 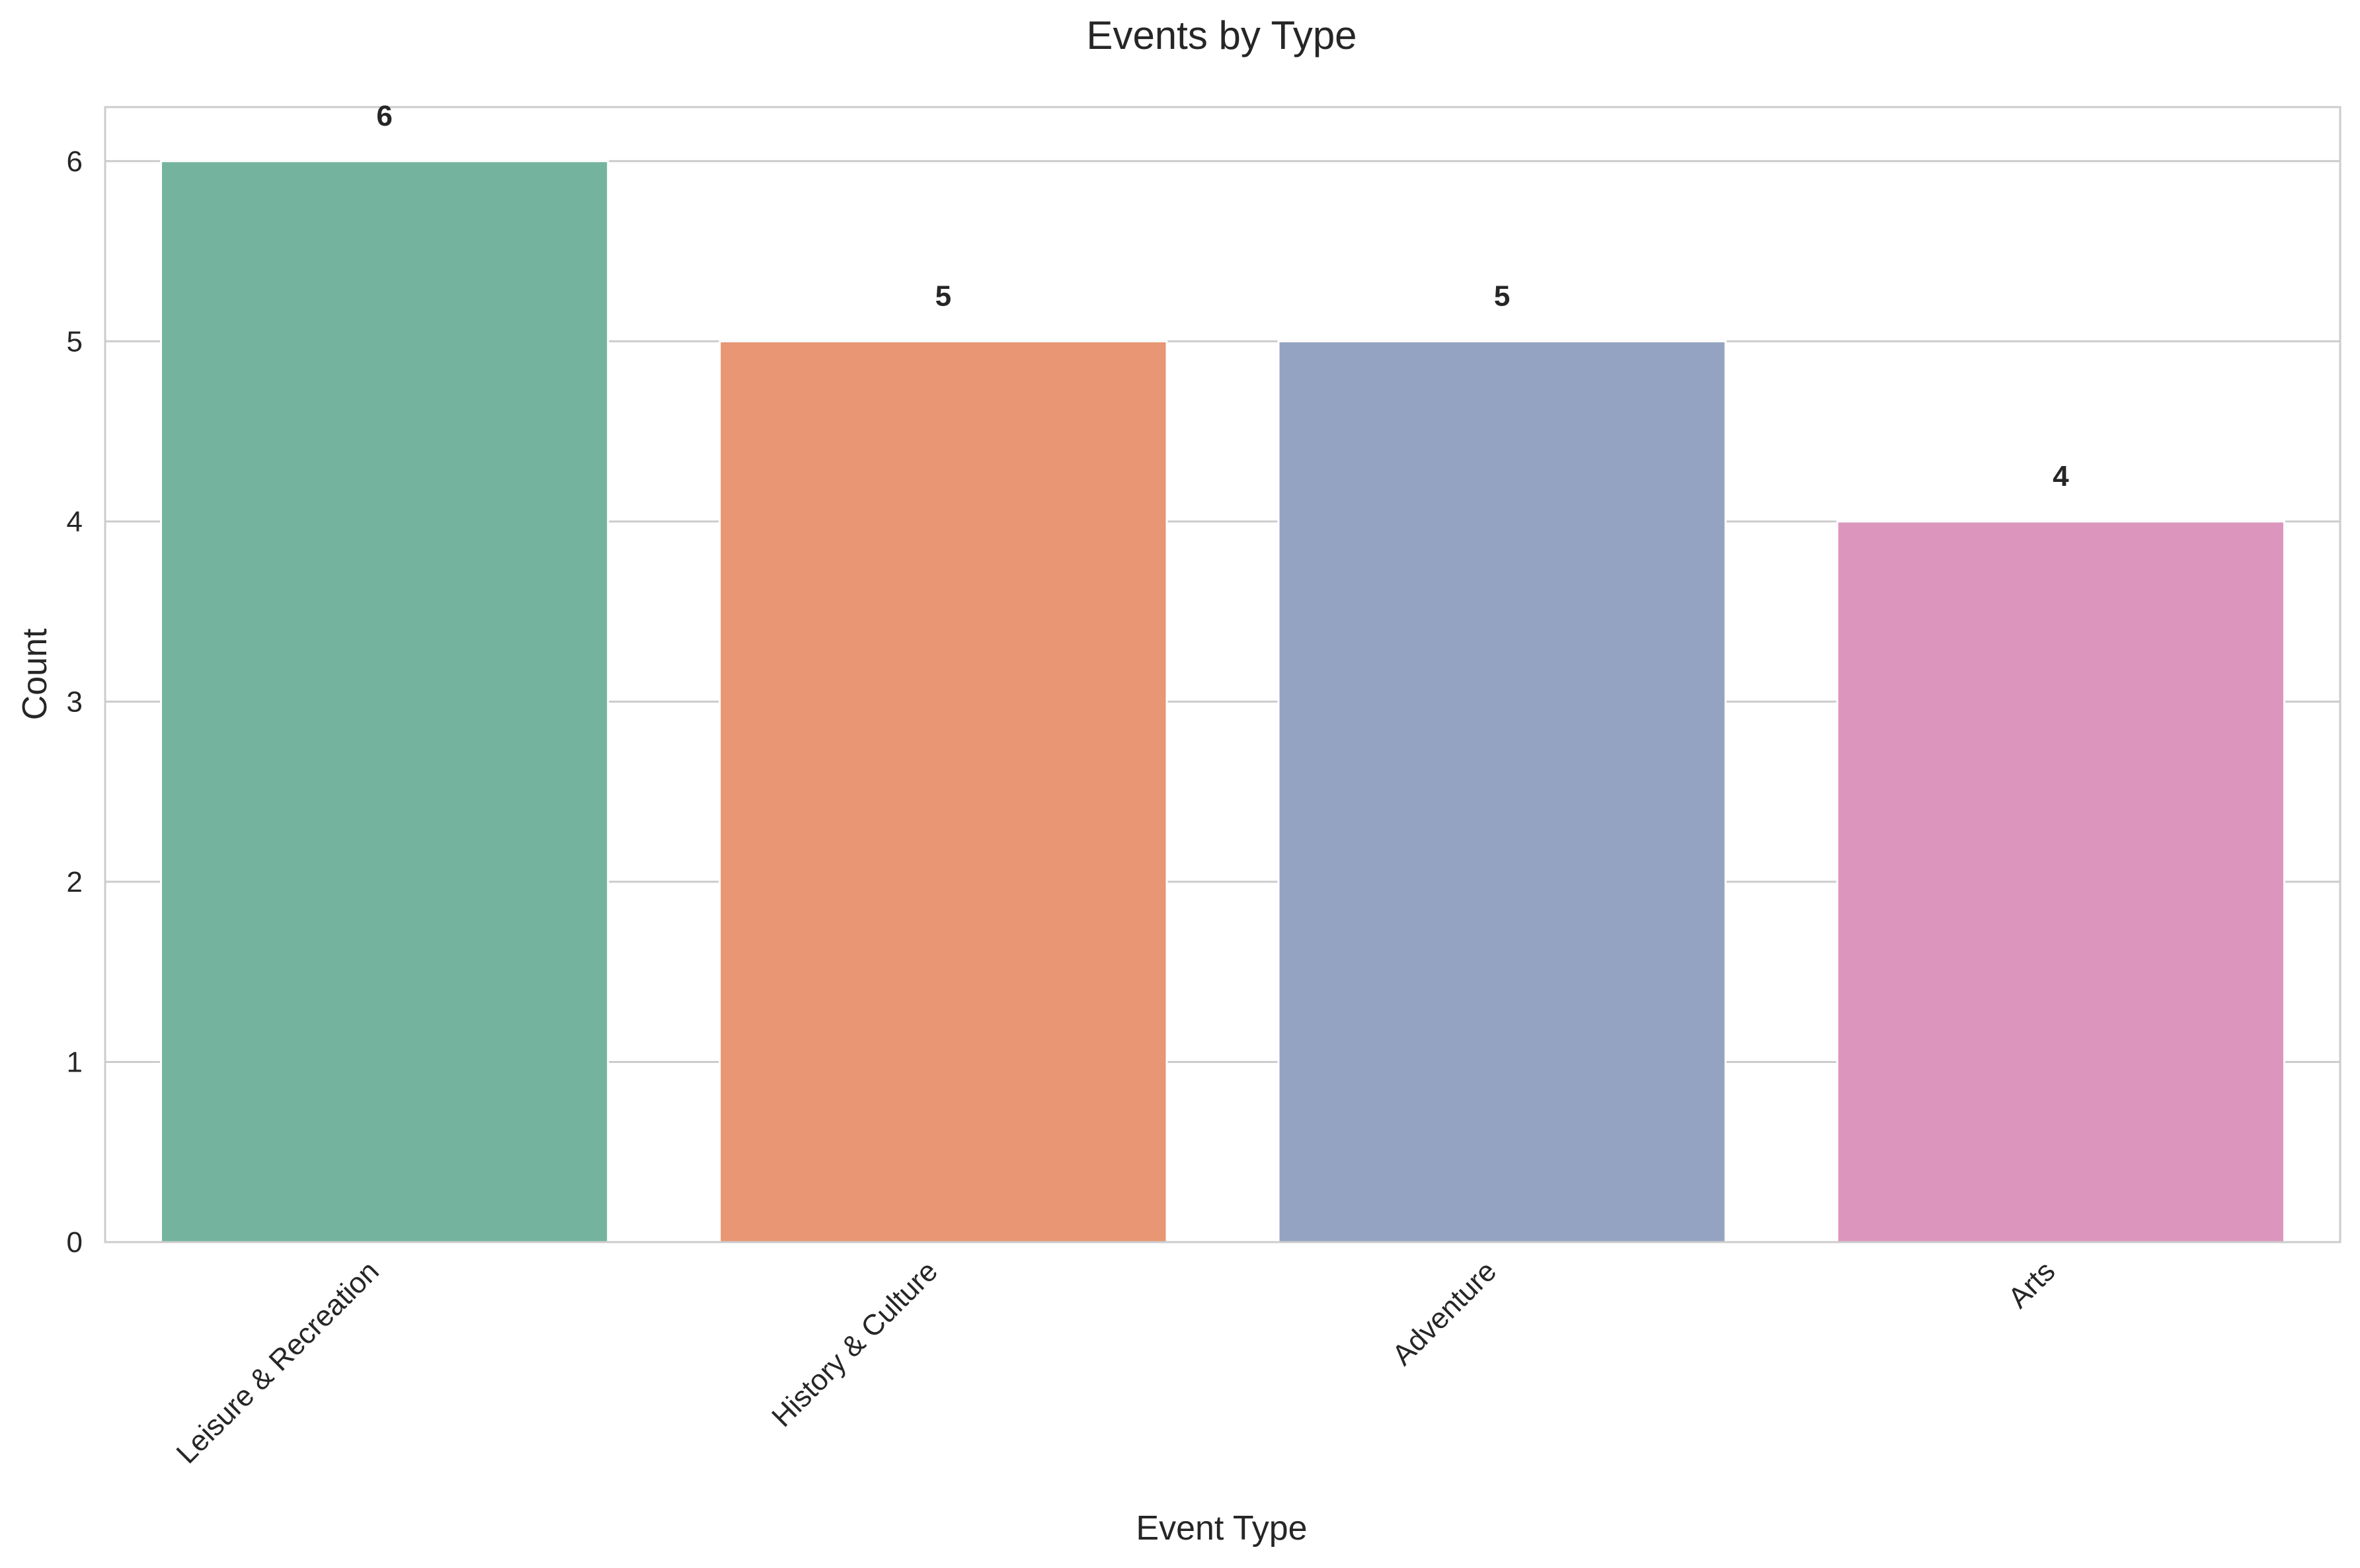 What do you see at coordinates (1221, 1528) in the screenshot?
I see `x-axis-title: Event Type` at bounding box center [1221, 1528].